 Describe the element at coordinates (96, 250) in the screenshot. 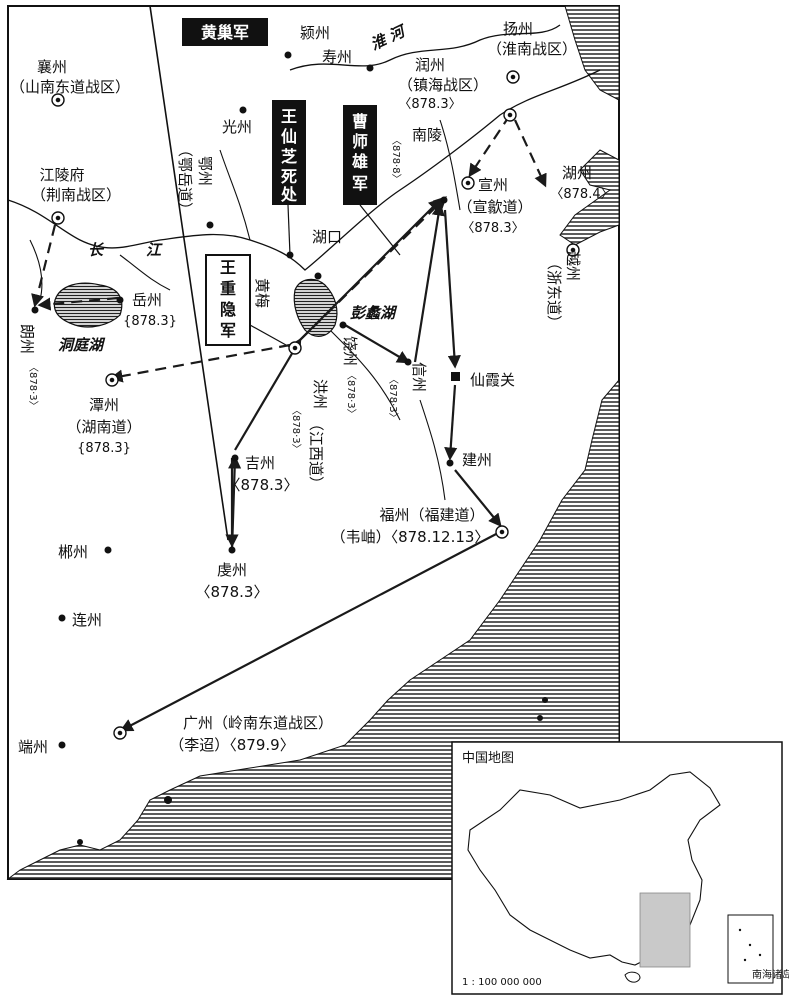

I see `label-chang: 长` at that location.